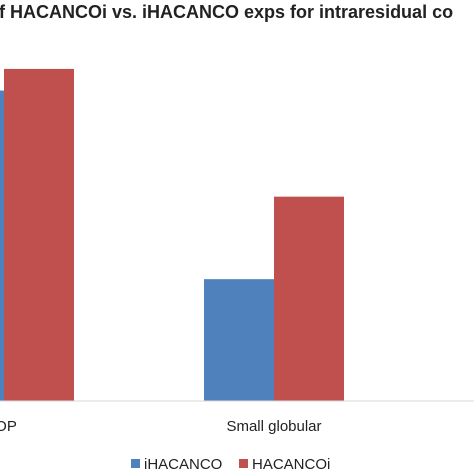 The image size is (474, 474). What do you see at coordinates (273, 426) in the screenshot?
I see `category-label-small-globular: Small globular` at bounding box center [273, 426].